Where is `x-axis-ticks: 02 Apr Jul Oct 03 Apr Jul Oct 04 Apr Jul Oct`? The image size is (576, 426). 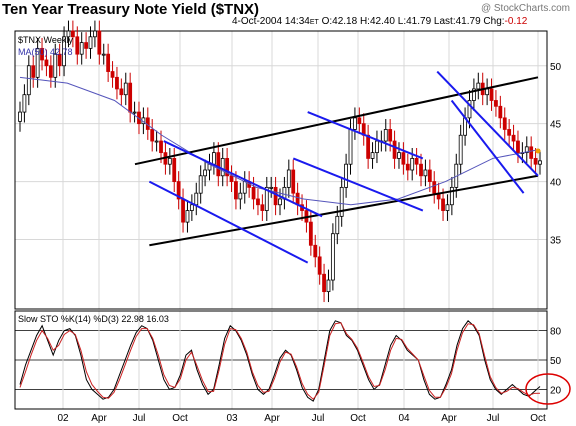
x-axis-ticks: 02 Apr Jul Oct 03 Apr Jul Oct 04 Apr Jul Oct is located at coordinates (301, 418).